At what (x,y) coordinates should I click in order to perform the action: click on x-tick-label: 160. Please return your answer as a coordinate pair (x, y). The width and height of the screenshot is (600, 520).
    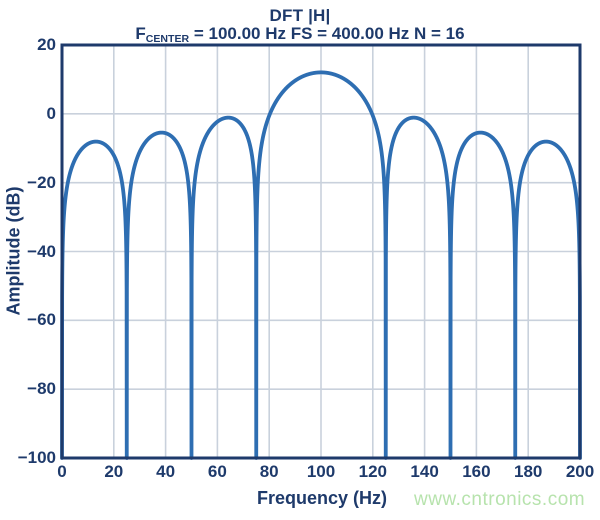
    Looking at the image, I should click on (476, 471).